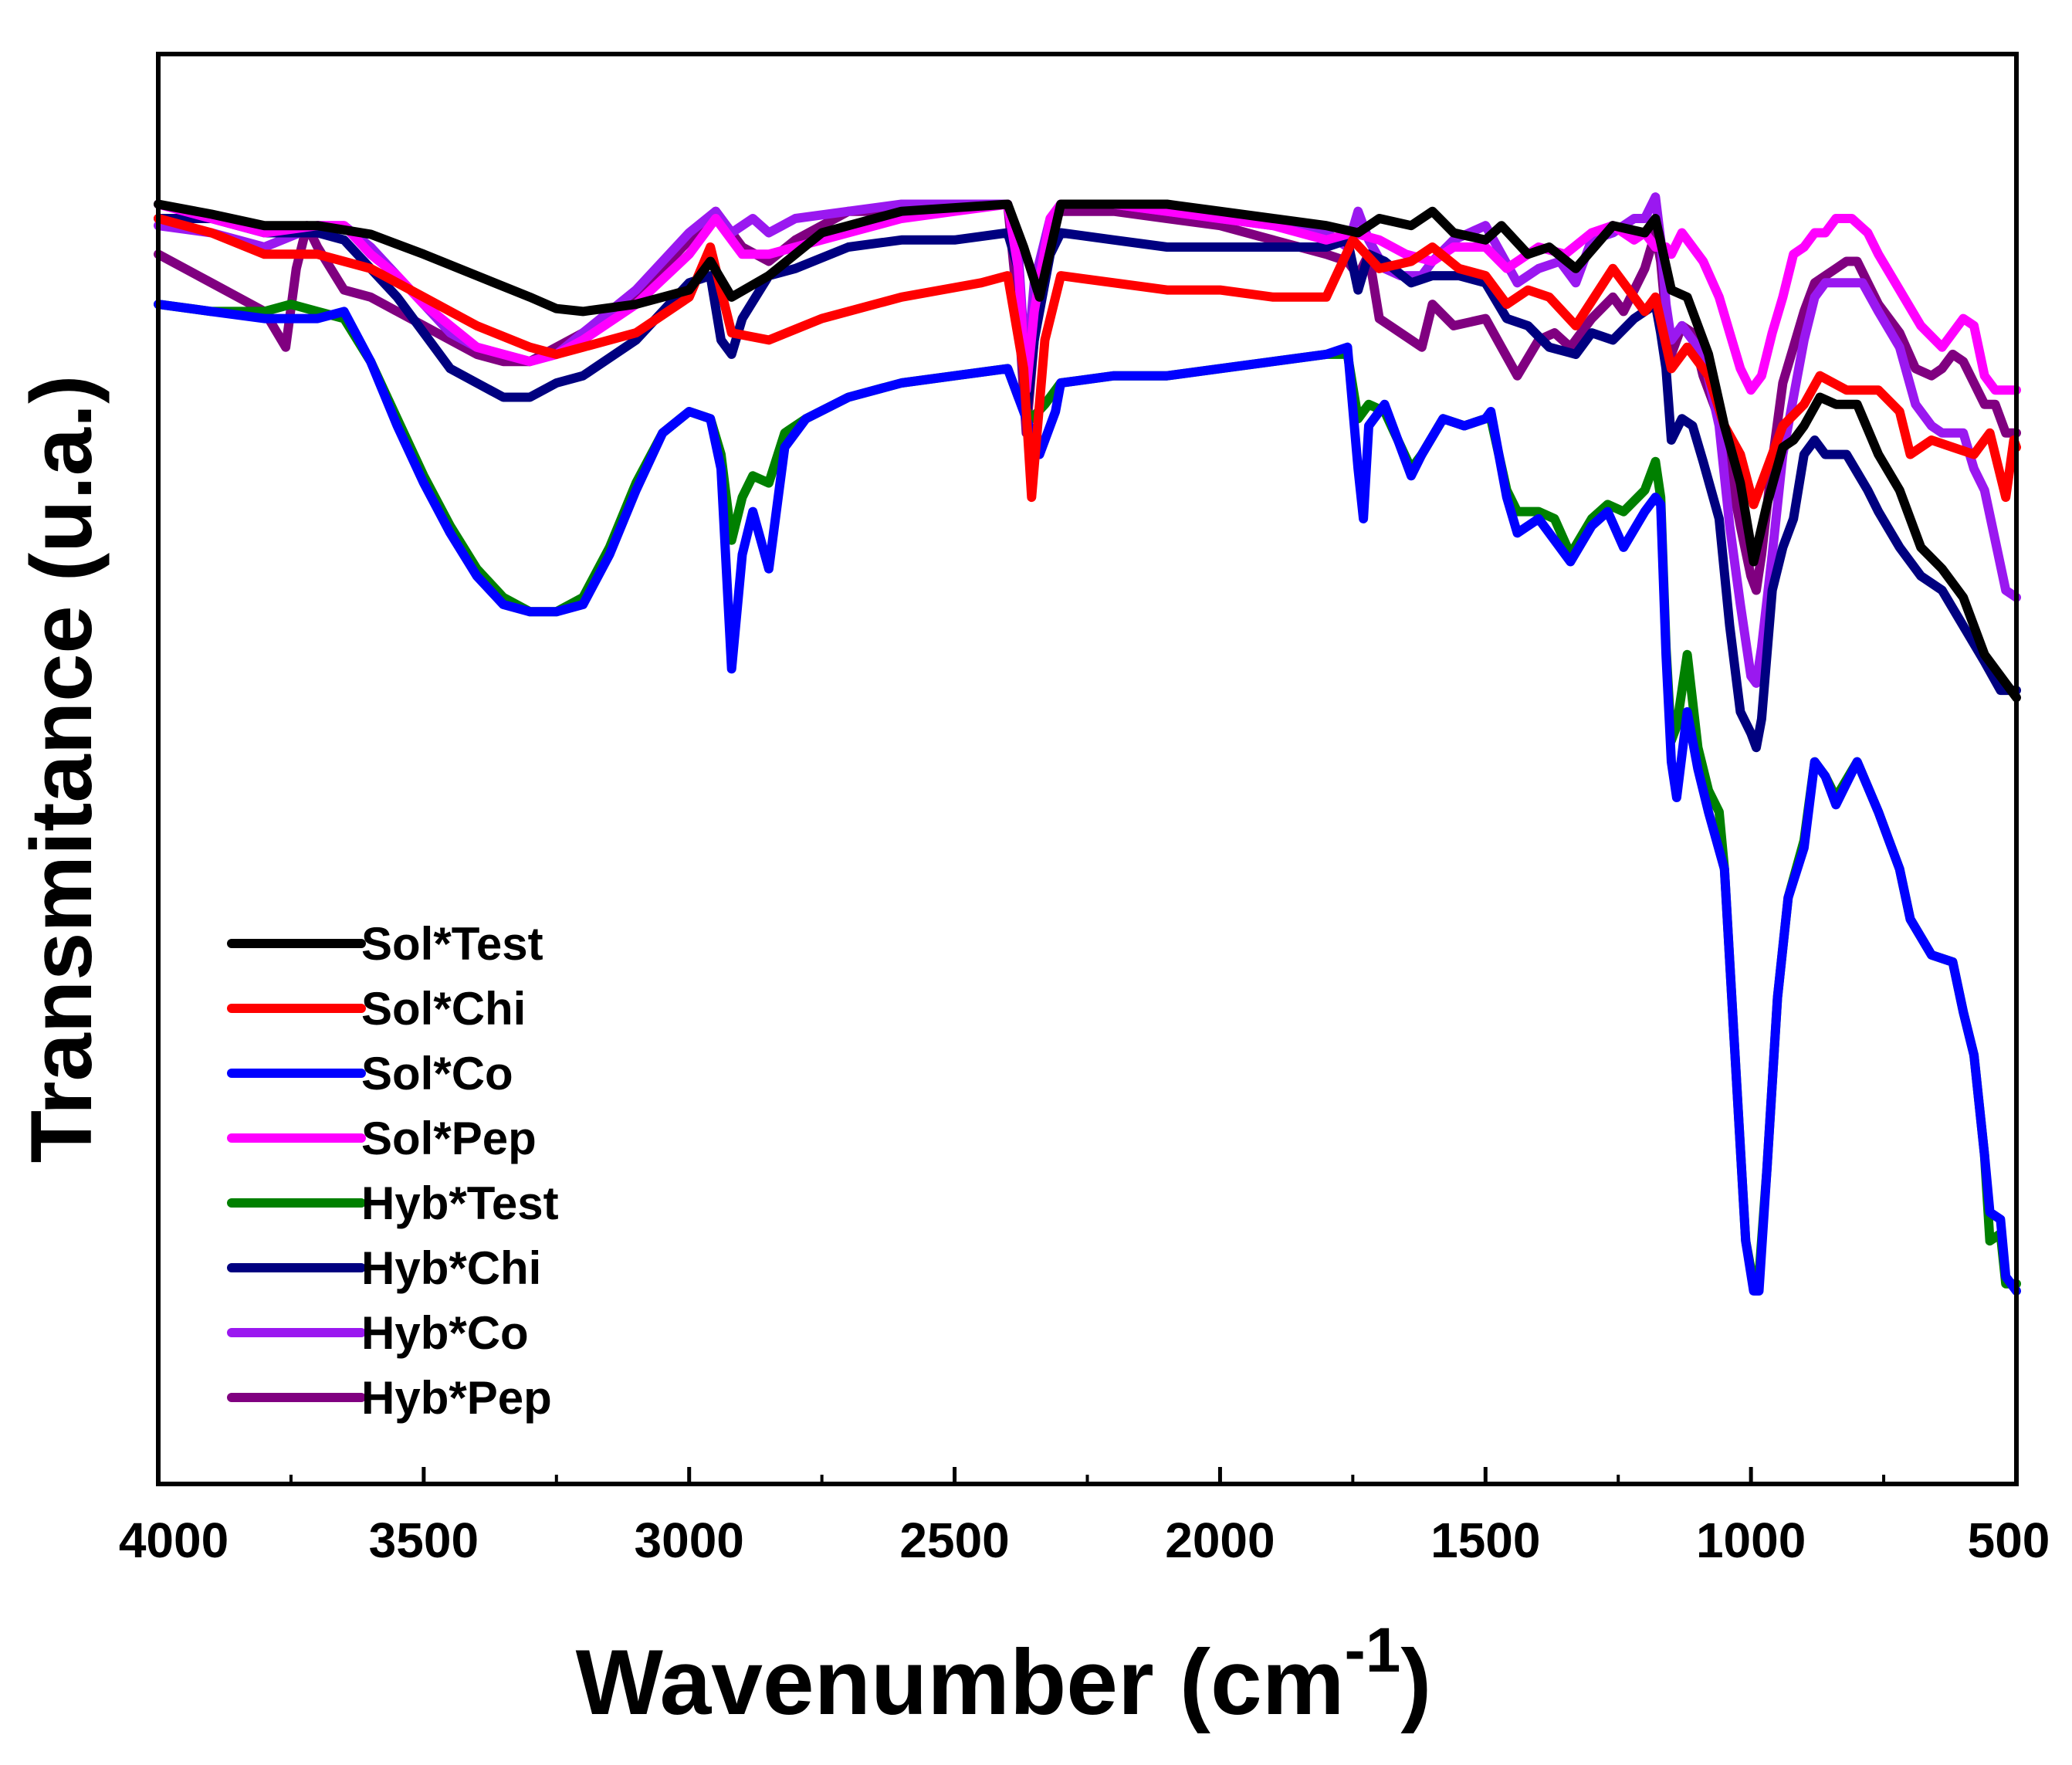 This screenshot has height=1765, width=2072. I want to click on x-axis-title-superscript: -1, so click(1372, 1650).